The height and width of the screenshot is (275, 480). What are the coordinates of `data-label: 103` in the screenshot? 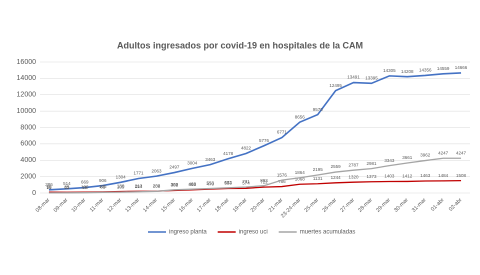 It's located at (85, 186).